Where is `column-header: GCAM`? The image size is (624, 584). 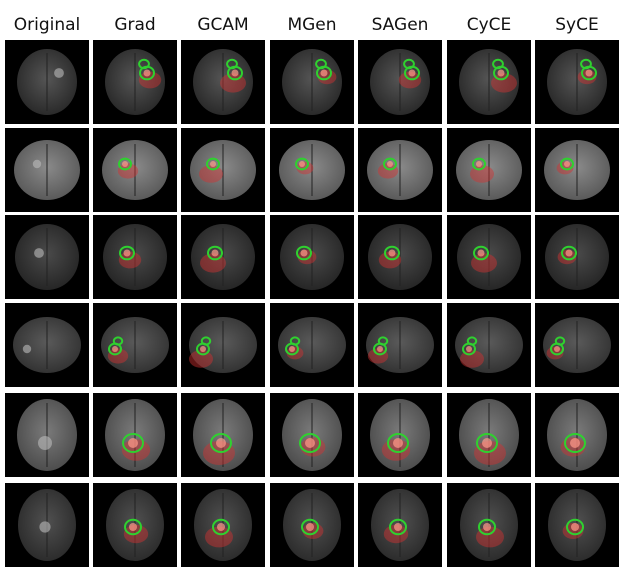
column-header: GCAM is located at coordinates (222, 25).